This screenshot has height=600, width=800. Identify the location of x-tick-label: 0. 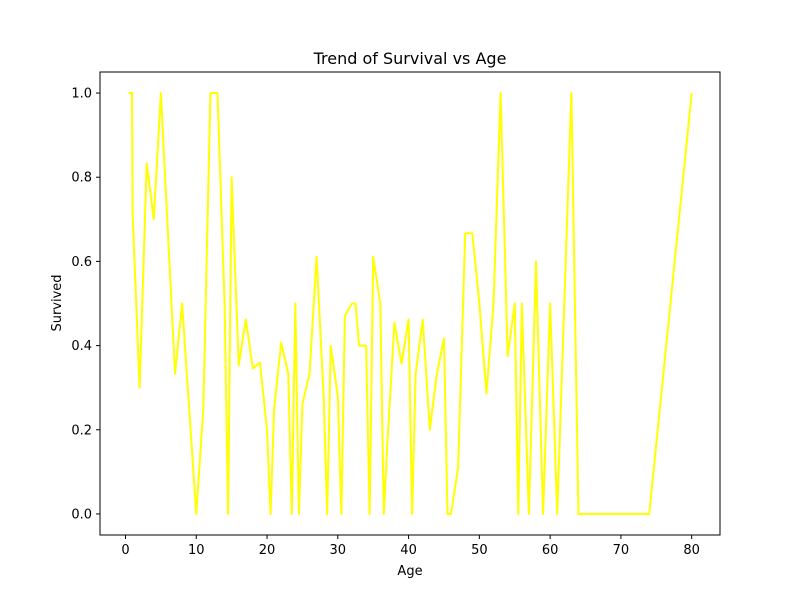
(125, 550).